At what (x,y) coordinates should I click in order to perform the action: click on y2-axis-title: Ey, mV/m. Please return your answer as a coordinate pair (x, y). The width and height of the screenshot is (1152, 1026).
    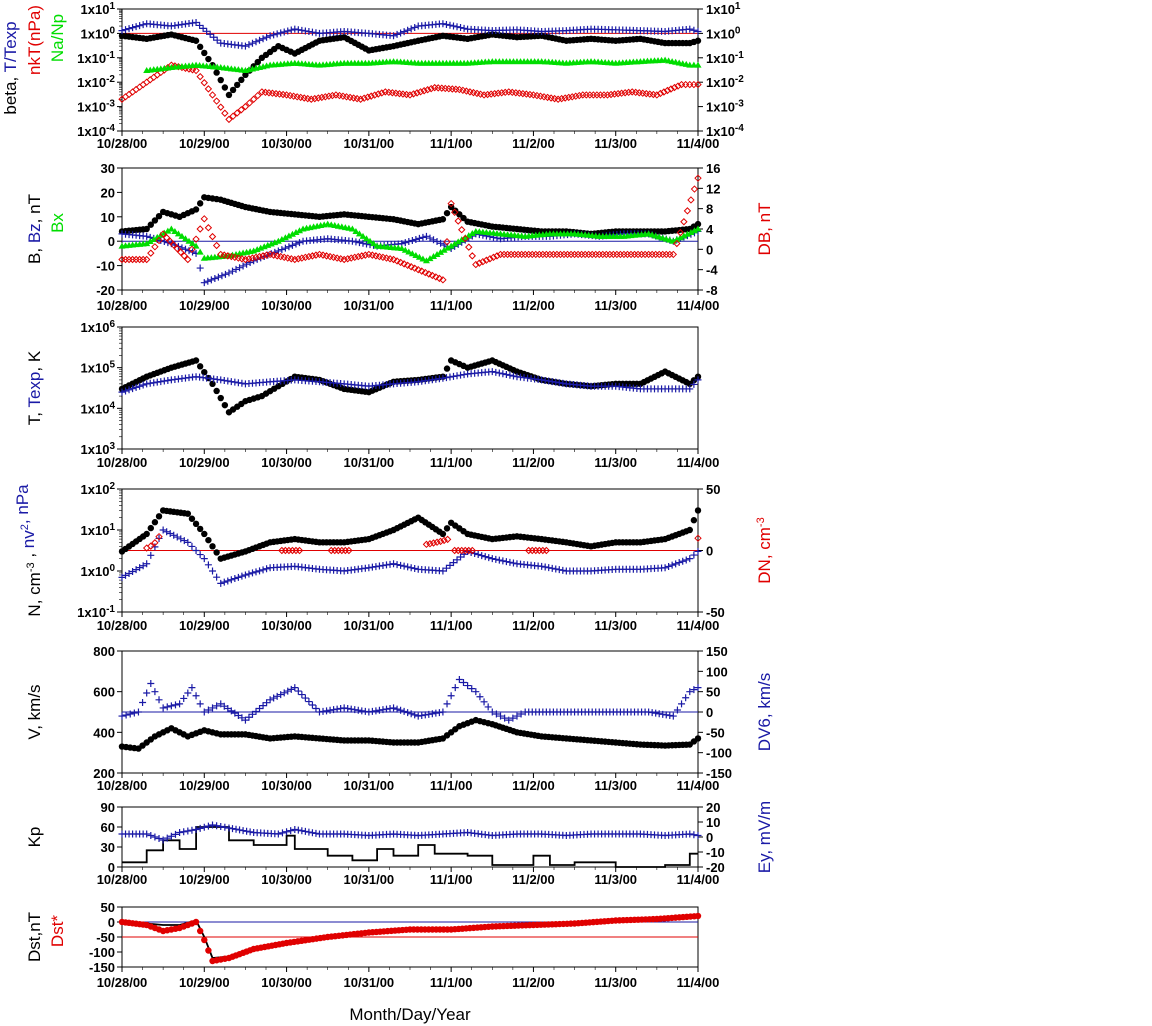
    Looking at the image, I should click on (764, 837).